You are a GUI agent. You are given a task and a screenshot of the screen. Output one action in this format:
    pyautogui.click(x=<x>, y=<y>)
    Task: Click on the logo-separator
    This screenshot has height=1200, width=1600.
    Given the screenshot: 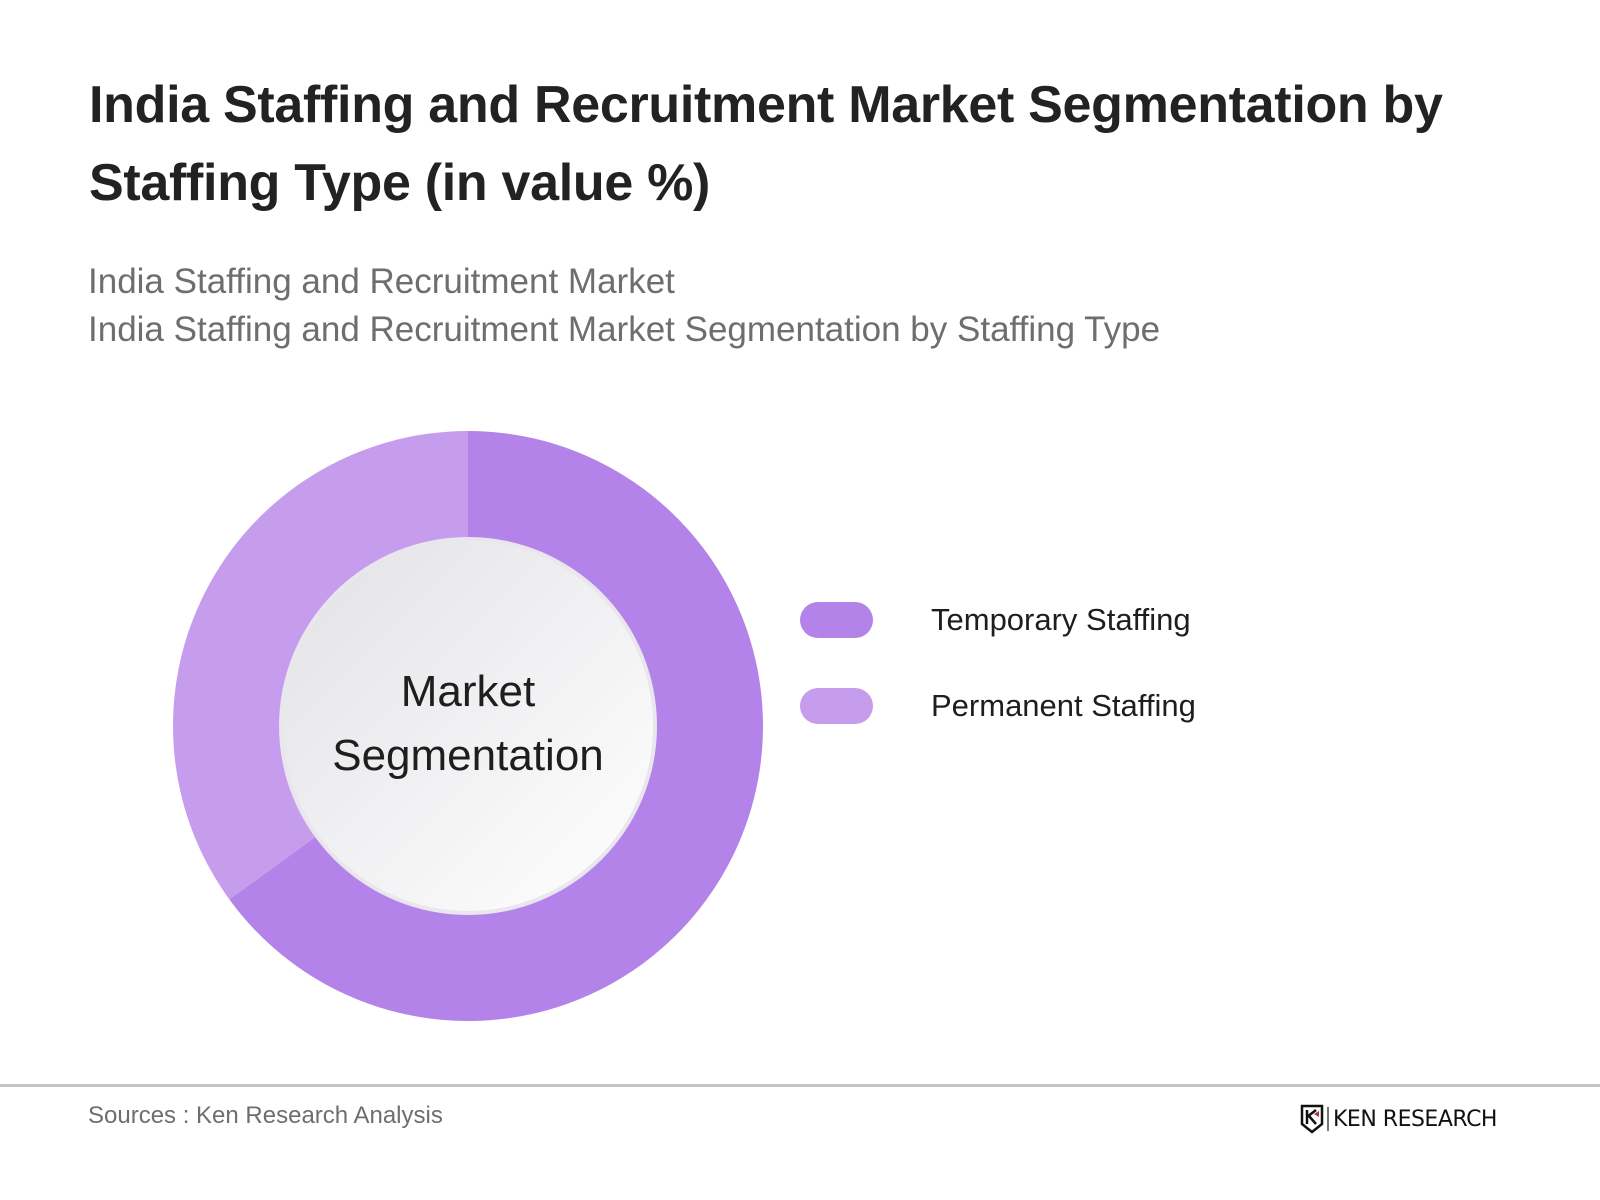 What is the action you would take?
    pyautogui.click(x=1328, y=1119)
    